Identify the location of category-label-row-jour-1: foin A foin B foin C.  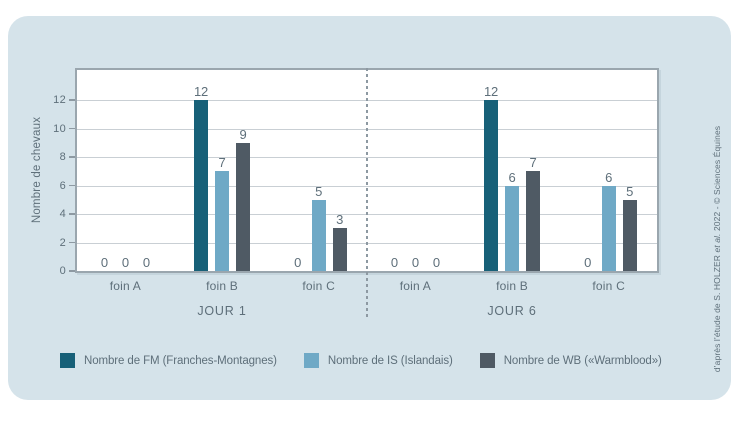
(222, 286).